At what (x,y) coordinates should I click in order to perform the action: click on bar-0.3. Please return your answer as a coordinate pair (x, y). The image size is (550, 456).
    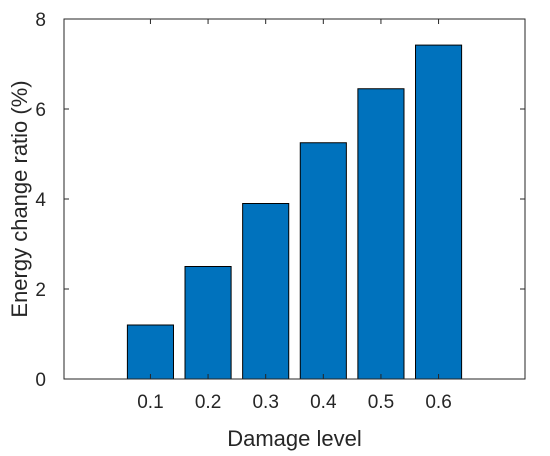
    Looking at the image, I should click on (266, 291).